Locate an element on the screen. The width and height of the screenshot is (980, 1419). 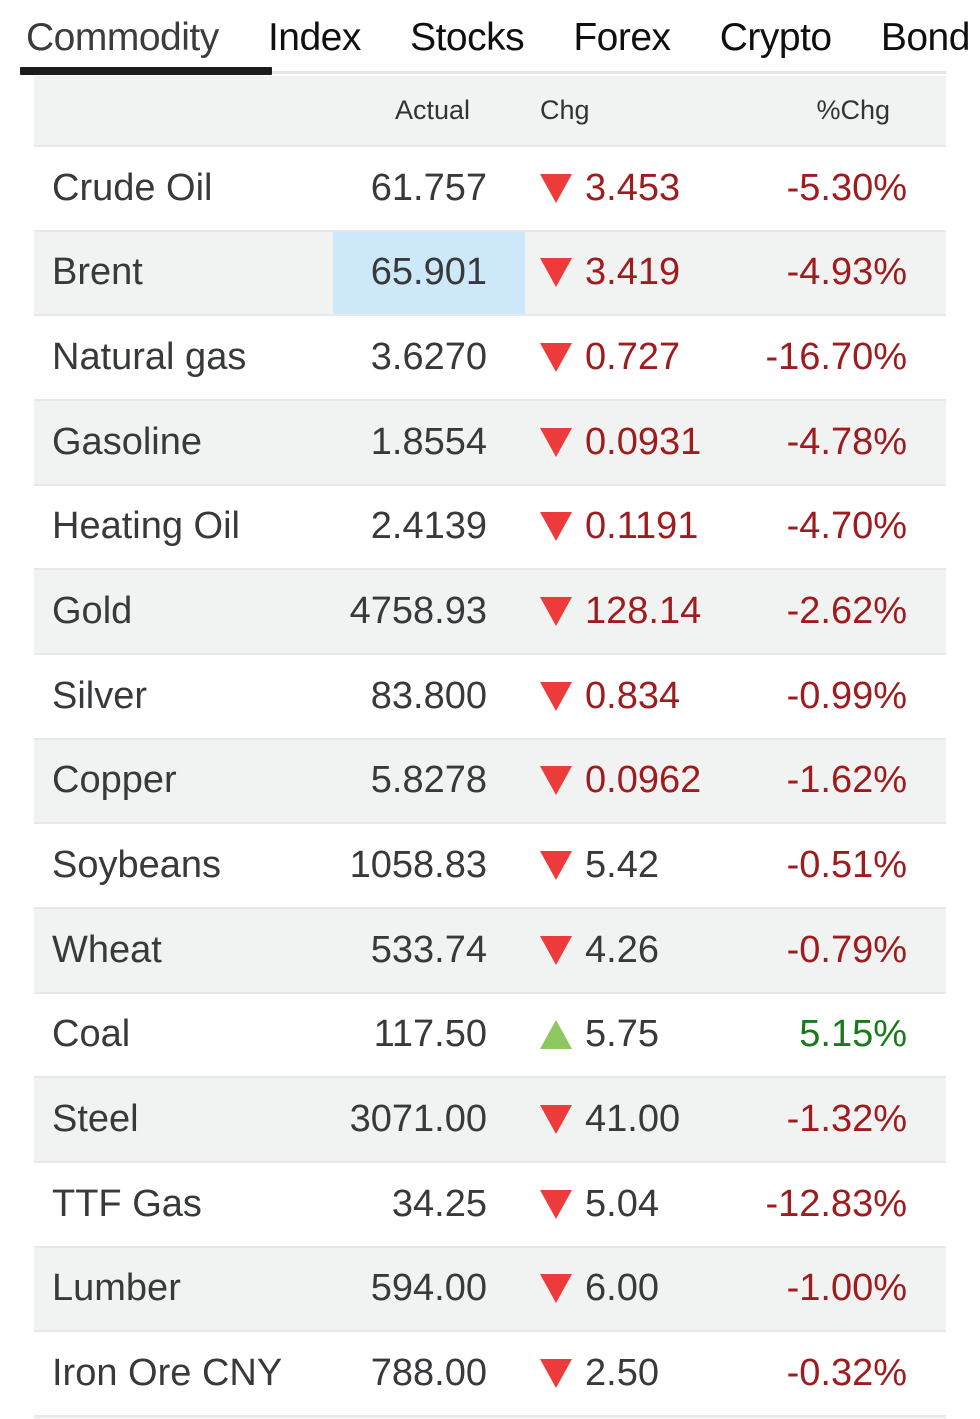
change-value: 6.00 is located at coordinates (622, 1288).